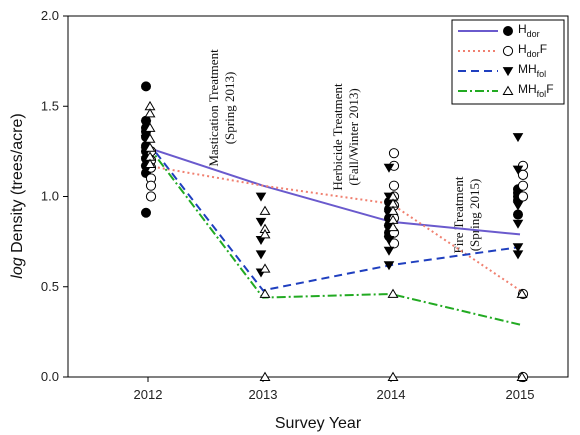 This screenshot has height=435, width=580. I want to click on legend-label: MHfolF, so click(536, 90).